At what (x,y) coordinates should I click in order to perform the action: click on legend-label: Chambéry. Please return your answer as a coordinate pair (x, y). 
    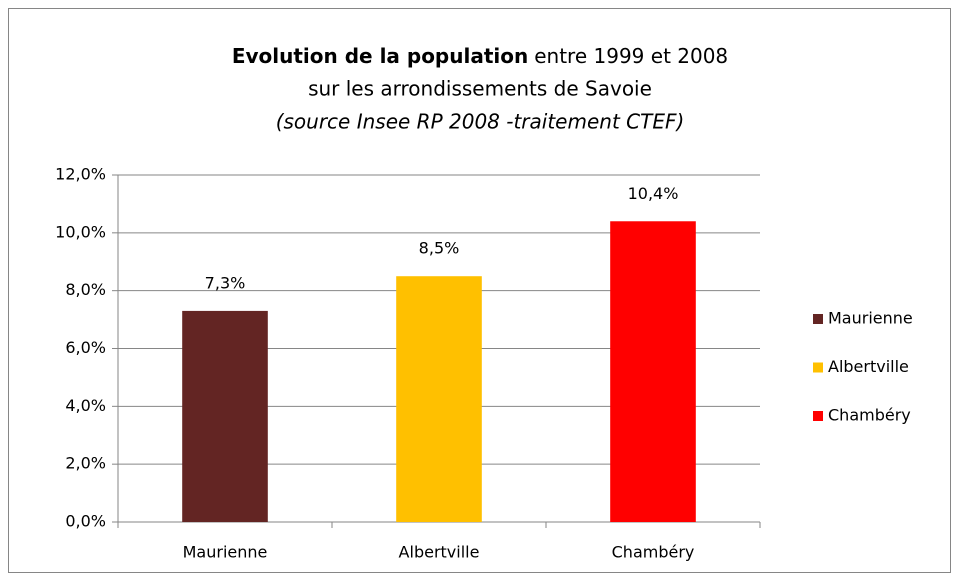
    Looking at the image, I should click on (869, 415).